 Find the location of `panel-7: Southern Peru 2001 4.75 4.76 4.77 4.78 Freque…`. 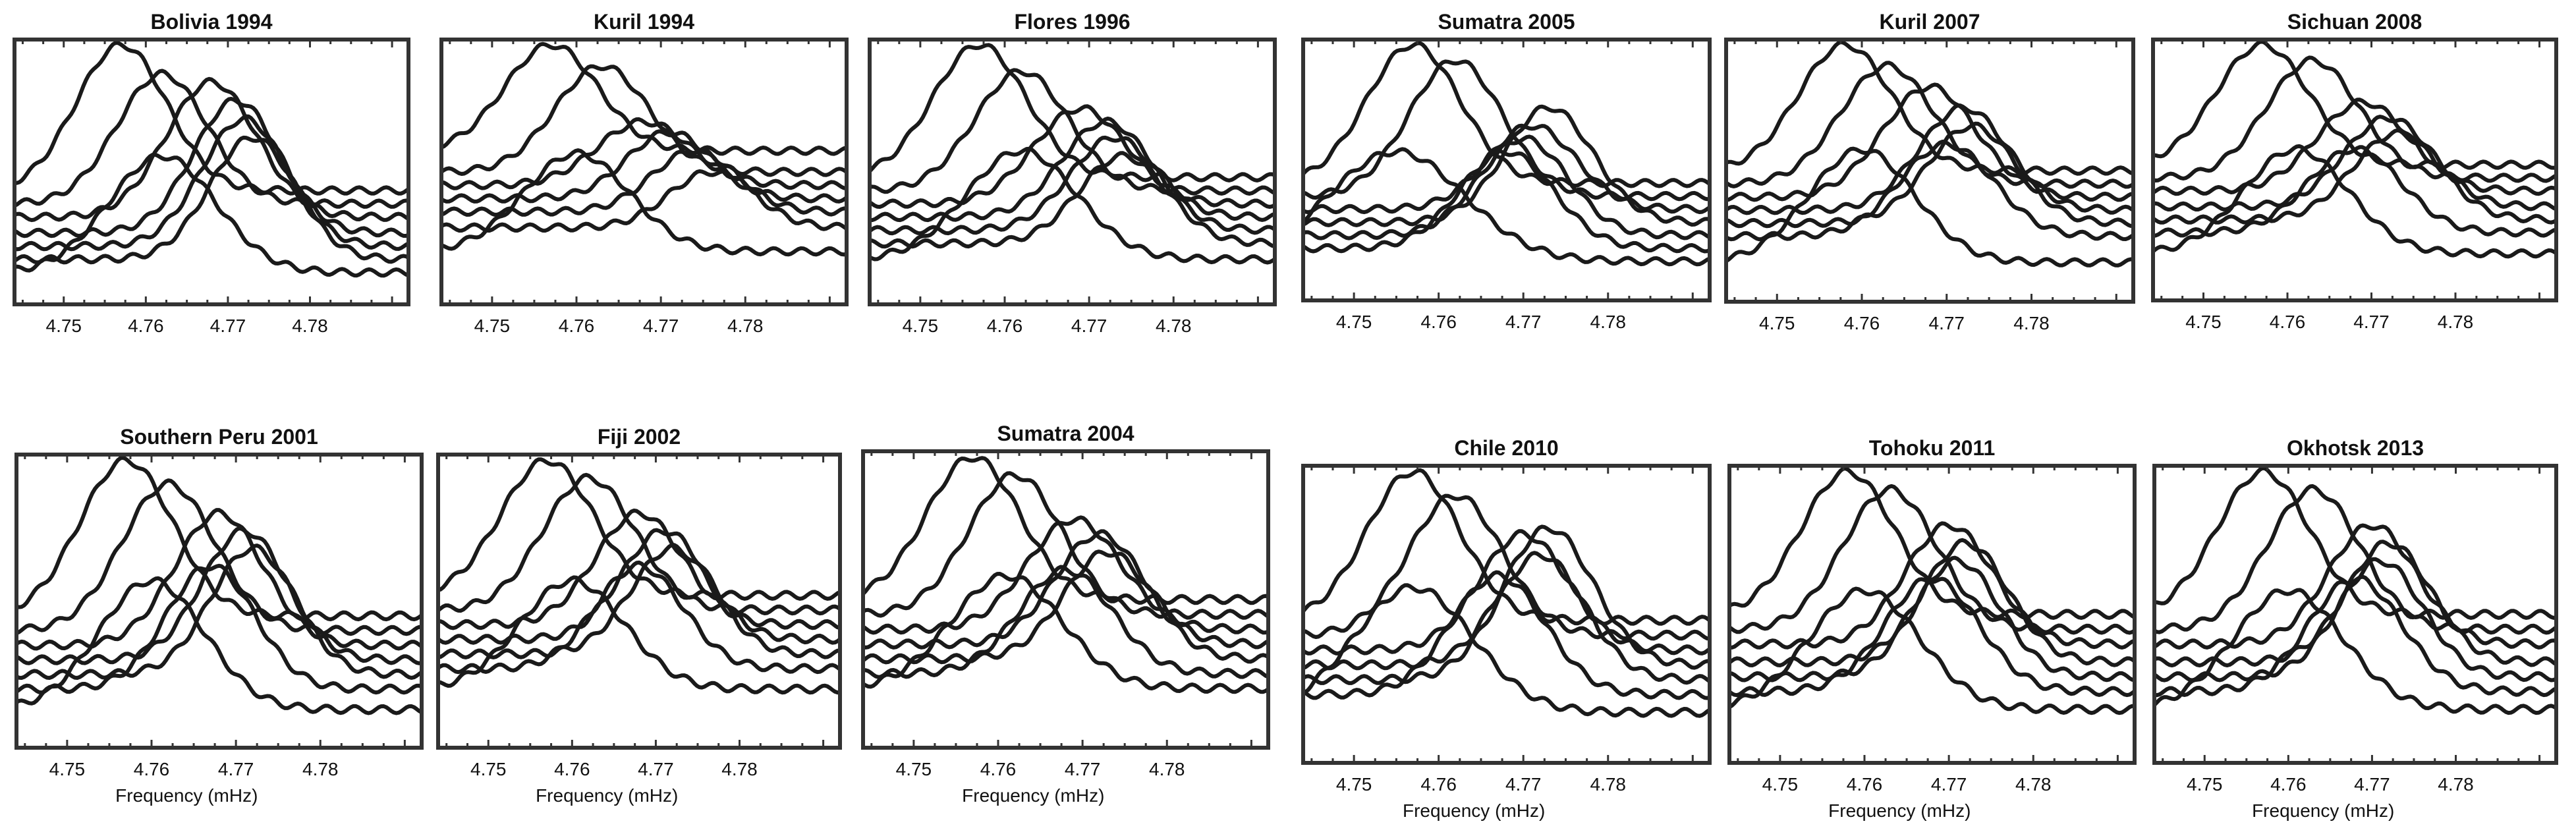

panel-7: Southern Peru 2001 4.75 4.76 4.77 4.78 Freque… is located at coordinates (219, 615).